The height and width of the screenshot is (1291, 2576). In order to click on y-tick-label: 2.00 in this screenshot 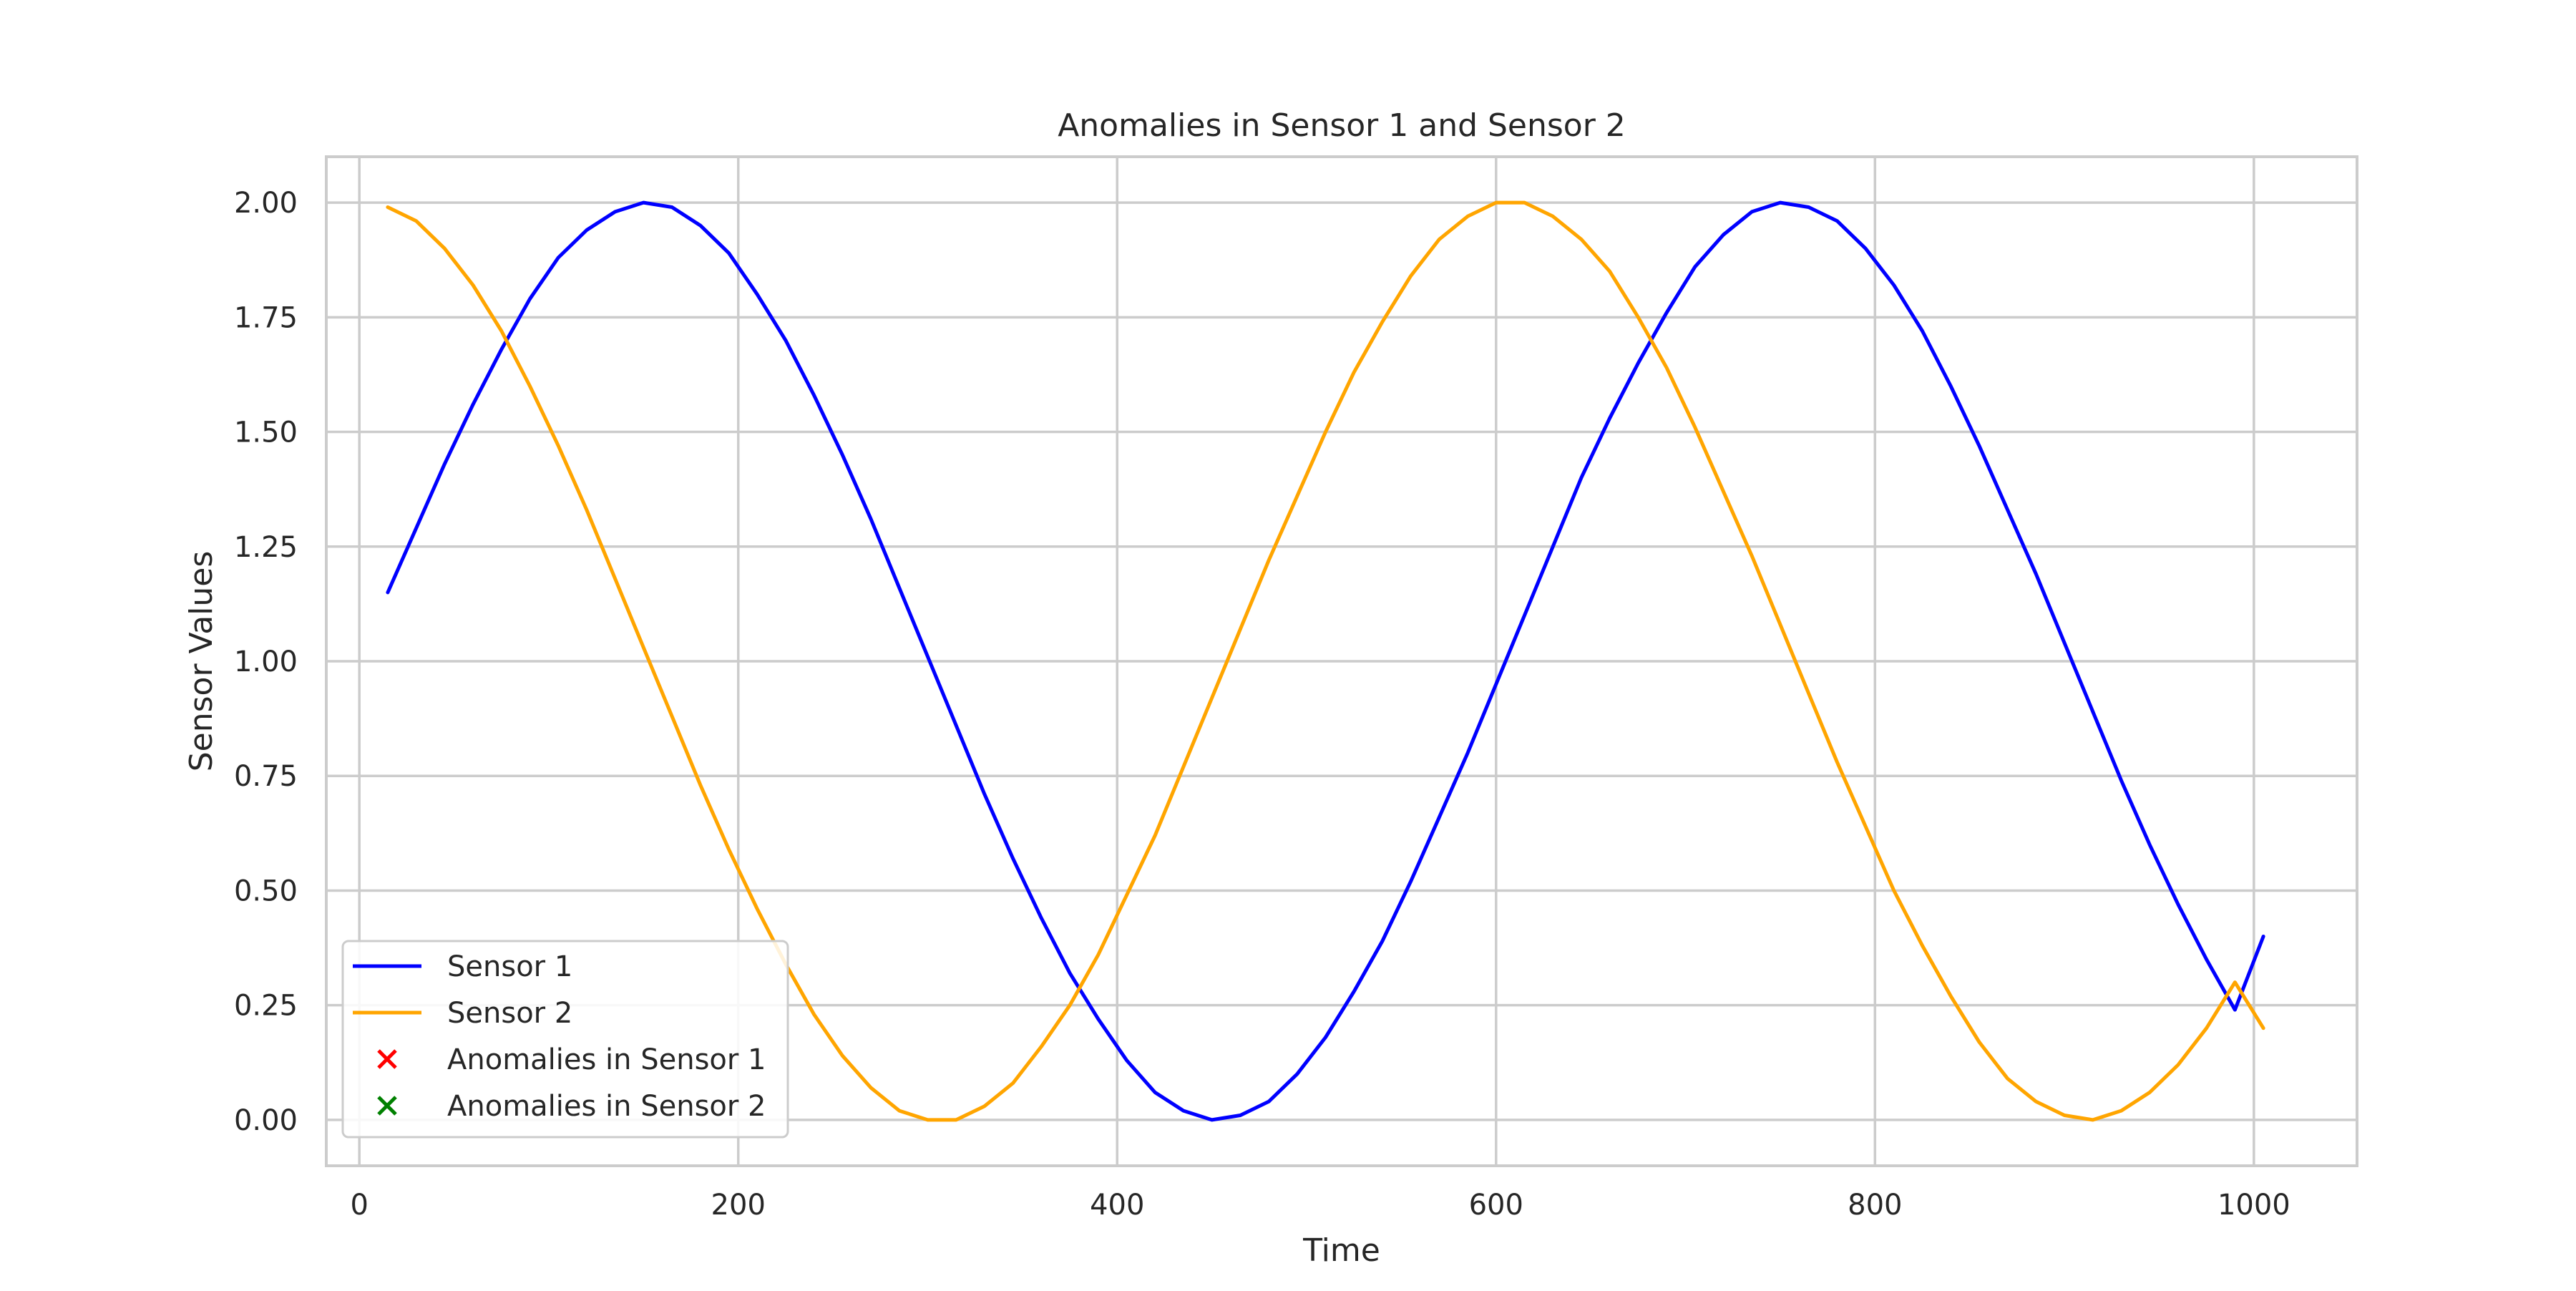, I will do `click(266, 203)`.